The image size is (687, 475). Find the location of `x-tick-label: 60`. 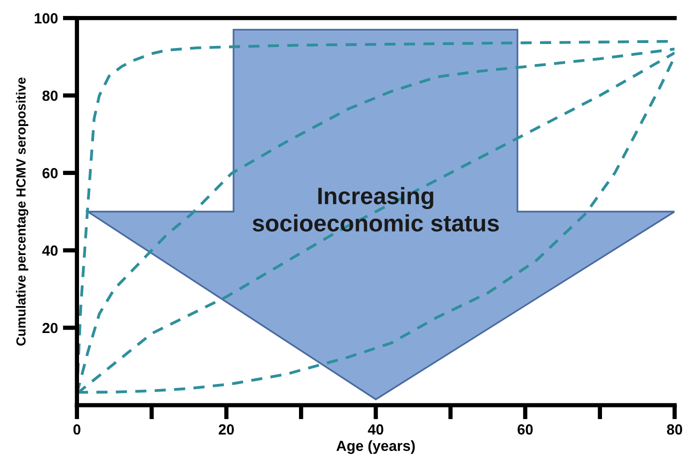

x-tick-label: 60 is located at coordinates (525, 429).